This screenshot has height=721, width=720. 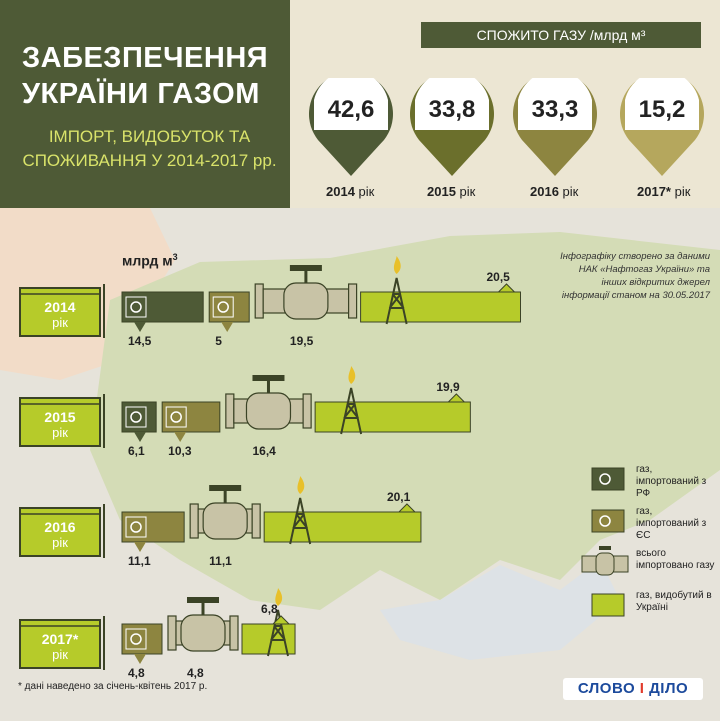 I want to click on value-import-total: 19,5, so click(x=301, y=341).